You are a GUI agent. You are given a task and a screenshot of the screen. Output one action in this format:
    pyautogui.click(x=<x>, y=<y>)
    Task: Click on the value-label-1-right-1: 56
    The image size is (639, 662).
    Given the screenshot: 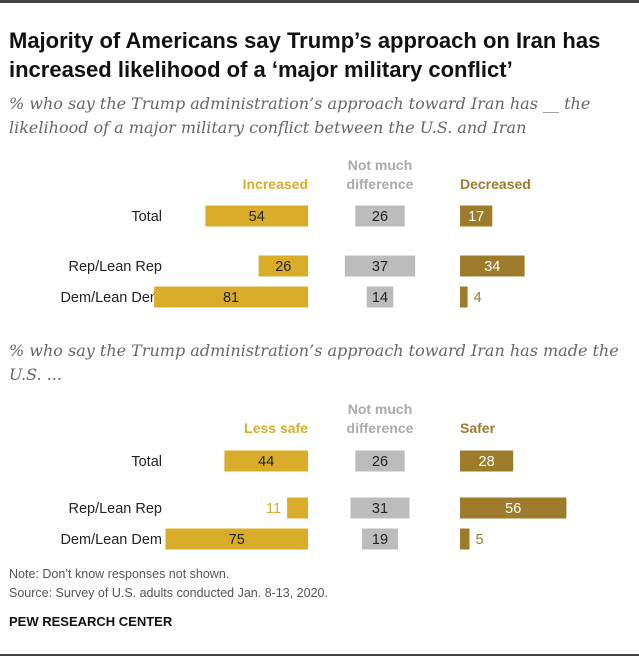 What is the action you would take?
    pyautogui.click(x=513, y=509)
    